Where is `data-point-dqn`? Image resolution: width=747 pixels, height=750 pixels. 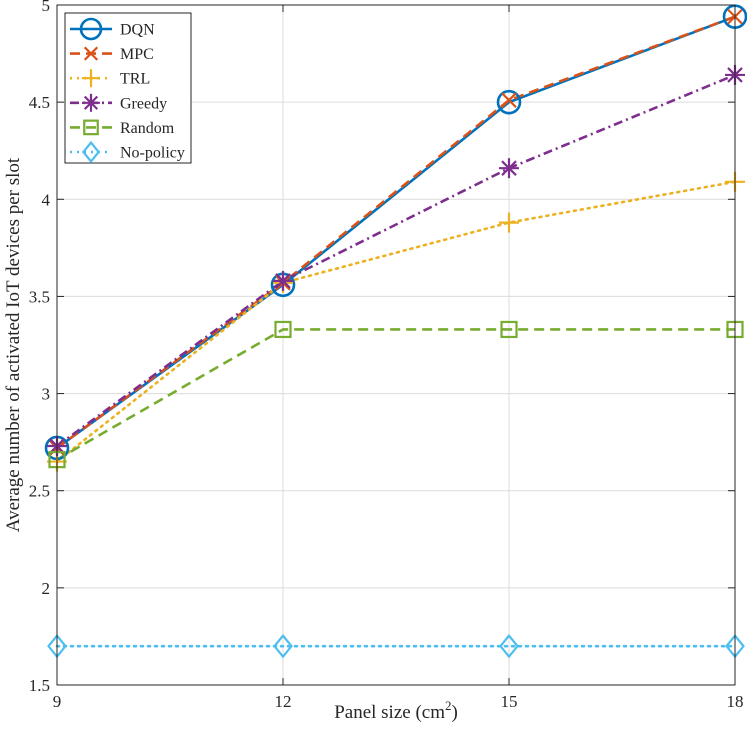 data-point-dqn is located at coordinates (509, 102).